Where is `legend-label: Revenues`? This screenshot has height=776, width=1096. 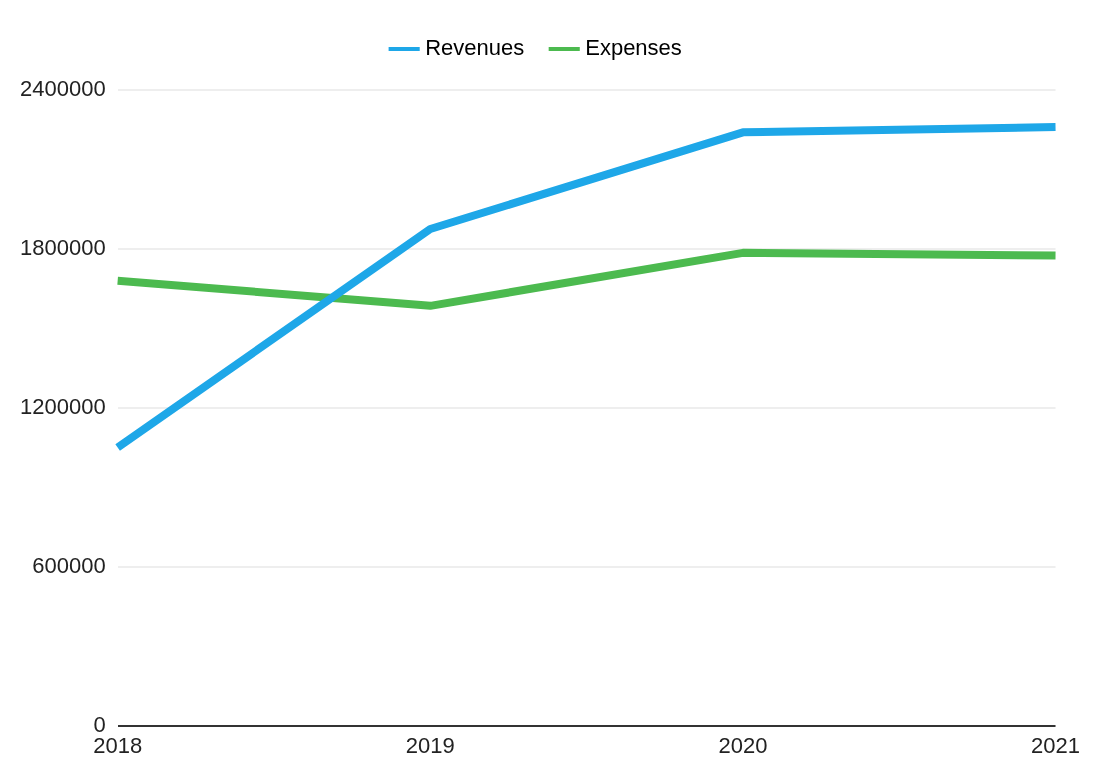
legend-label: Revenues is located at coordinates (475, 48).